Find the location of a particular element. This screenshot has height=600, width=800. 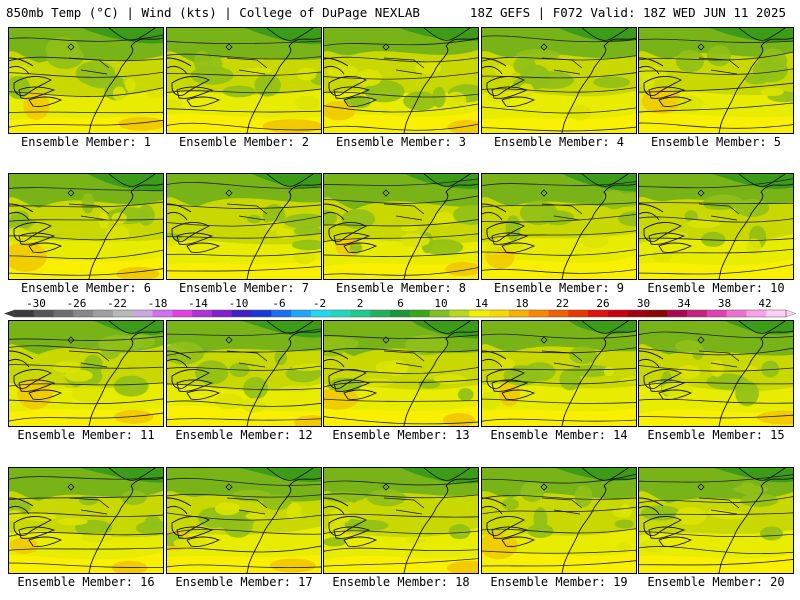

ensemble-member-panel: Ensemble Member: 1 is located at coordinates (86, 89).